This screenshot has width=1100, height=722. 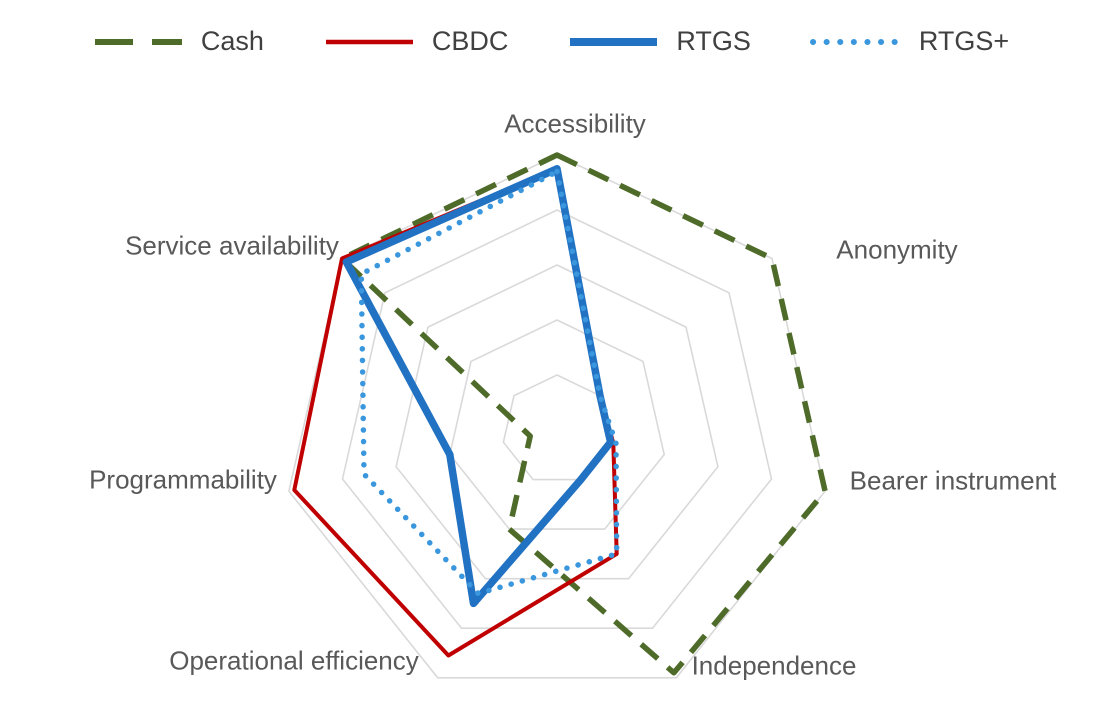 I want to click on axis-label-bearer-instrument: Bearer instrument, so click(x=953, y=480).